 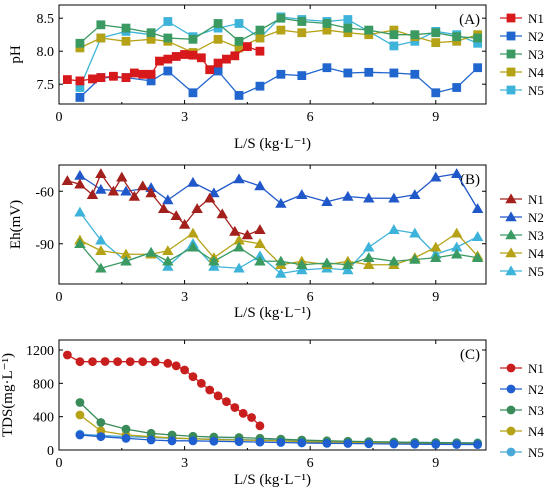 What do you see at coordinates (522, 54) in the screenshot?
I see `legend-item-n3: N3` at bounding box center [522, 54].